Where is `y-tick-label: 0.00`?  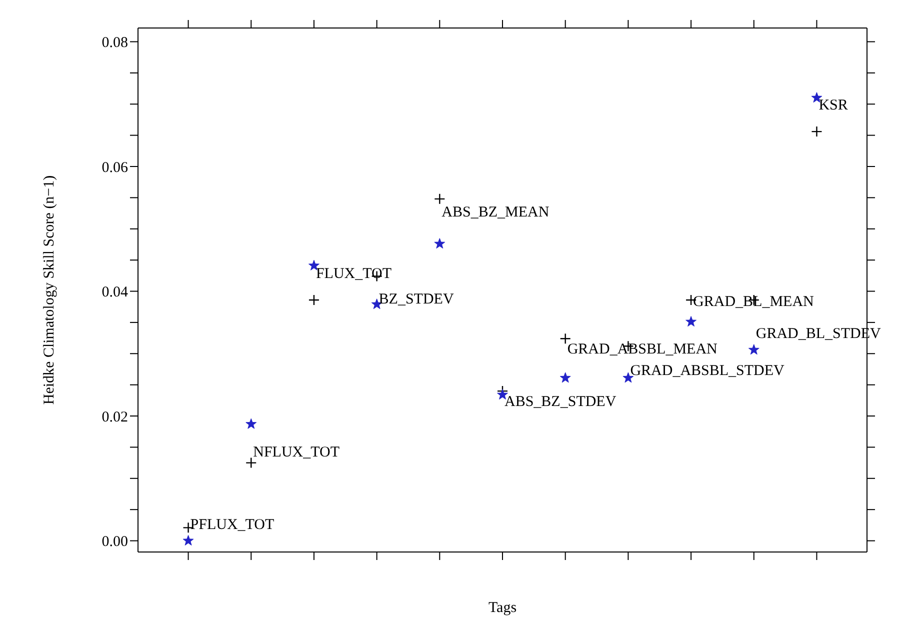 y-tick-label: 0.00 is located at coordinates (115, 542).